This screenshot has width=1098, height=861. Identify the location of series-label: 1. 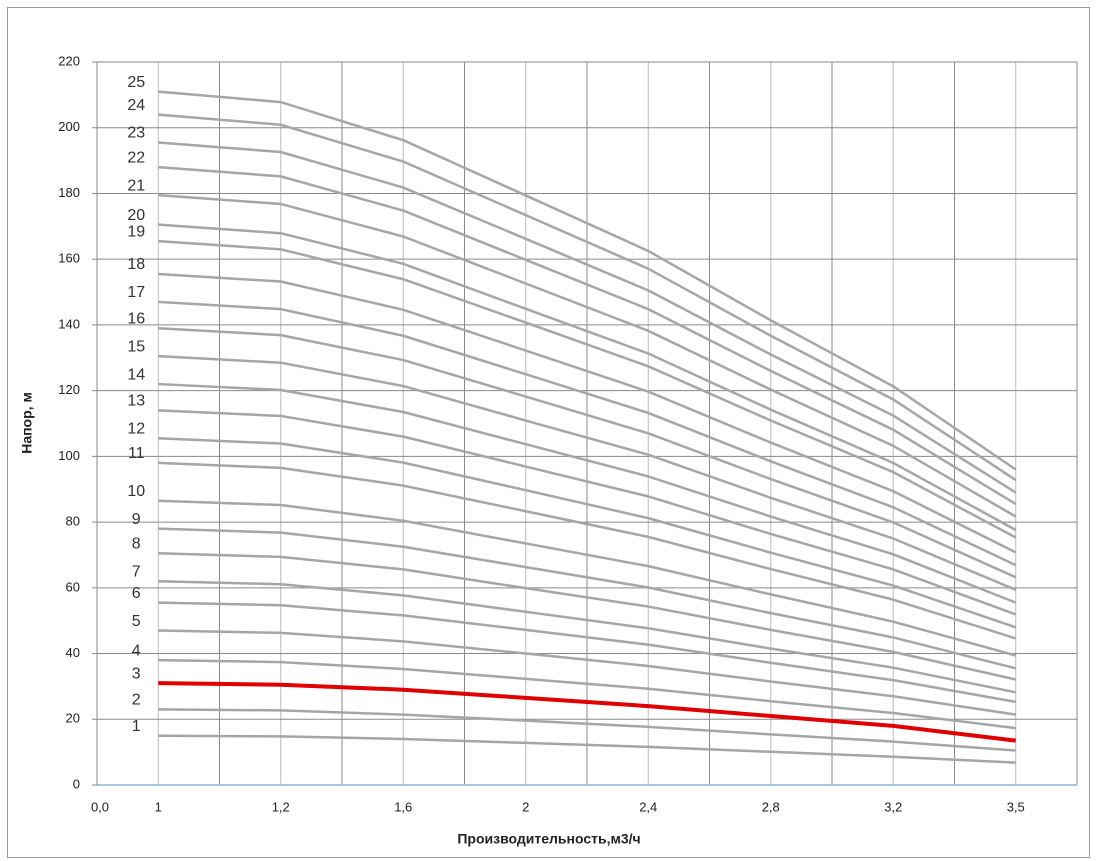
(136, 726).